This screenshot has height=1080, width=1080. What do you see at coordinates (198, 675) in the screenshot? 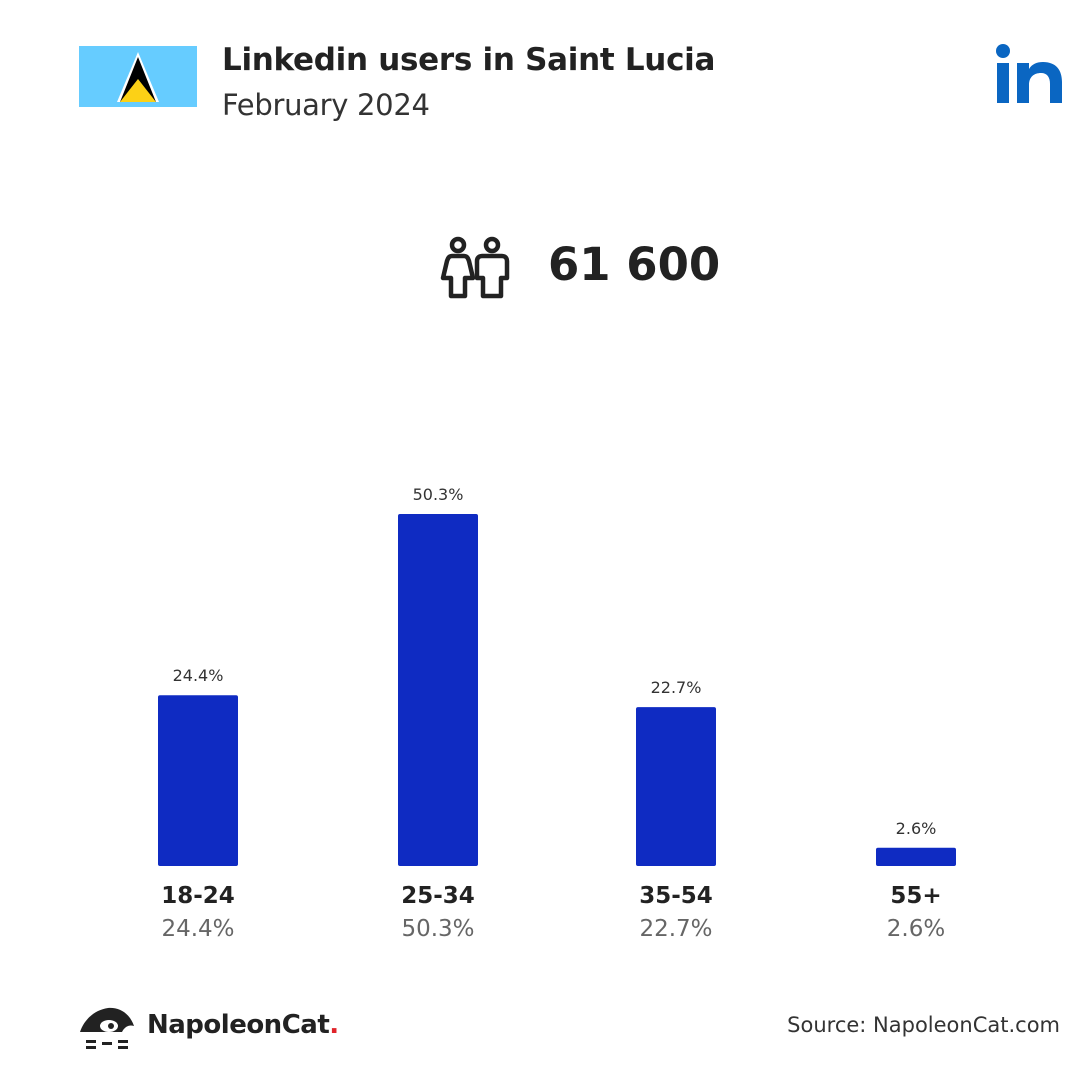
I see `bar-value-label: 24.4%` at bounding box center [198, 675].